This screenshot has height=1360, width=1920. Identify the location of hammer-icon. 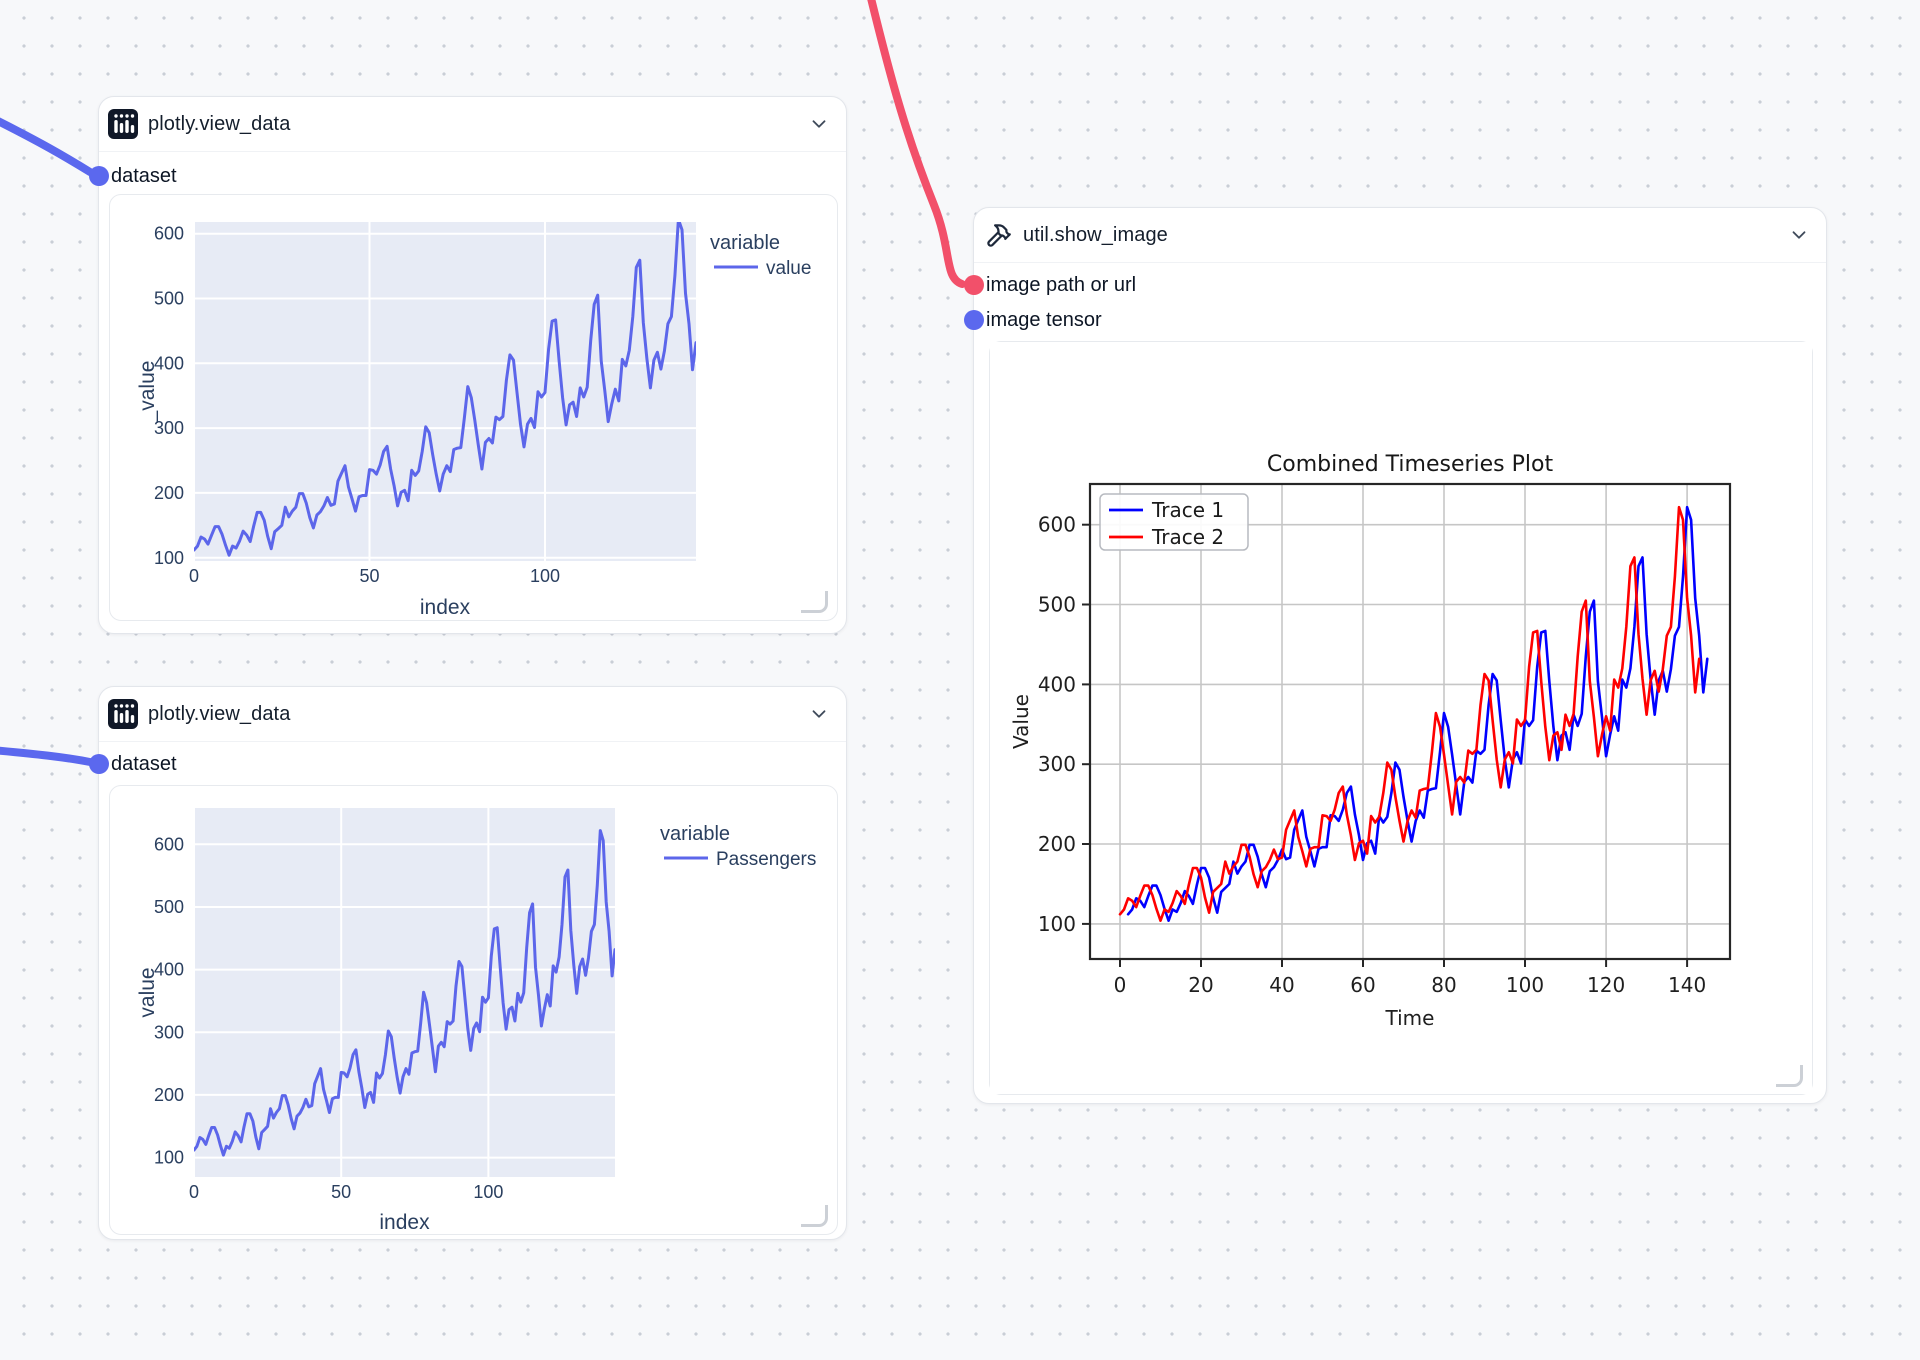
(998, 235).